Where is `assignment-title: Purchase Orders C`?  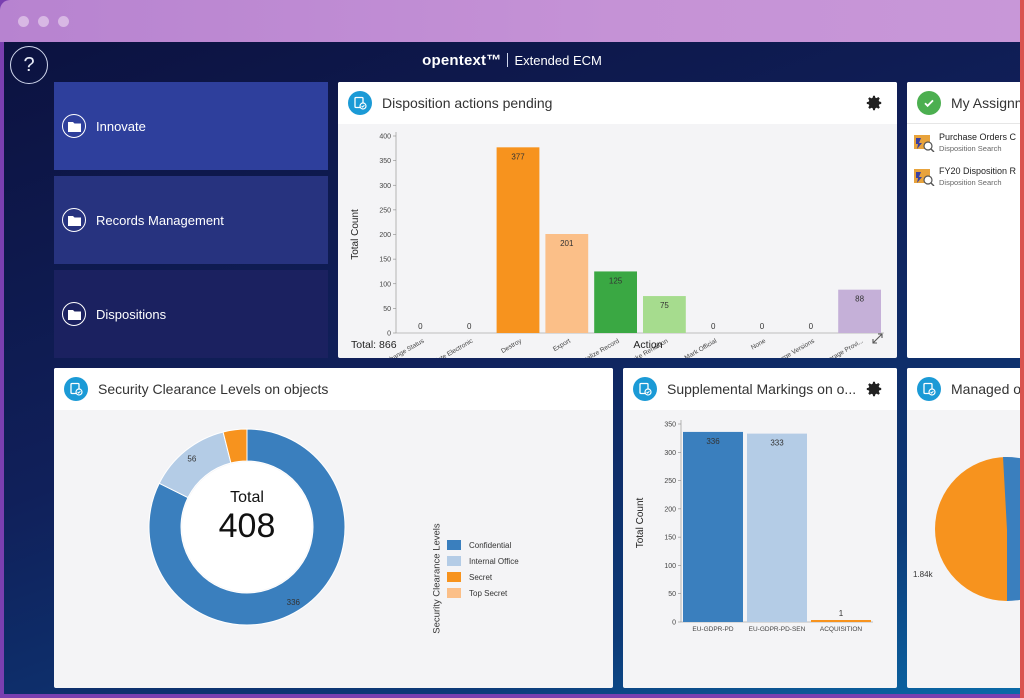 assignment-title: Purchase Orders C is located at coordinates (978, 137).